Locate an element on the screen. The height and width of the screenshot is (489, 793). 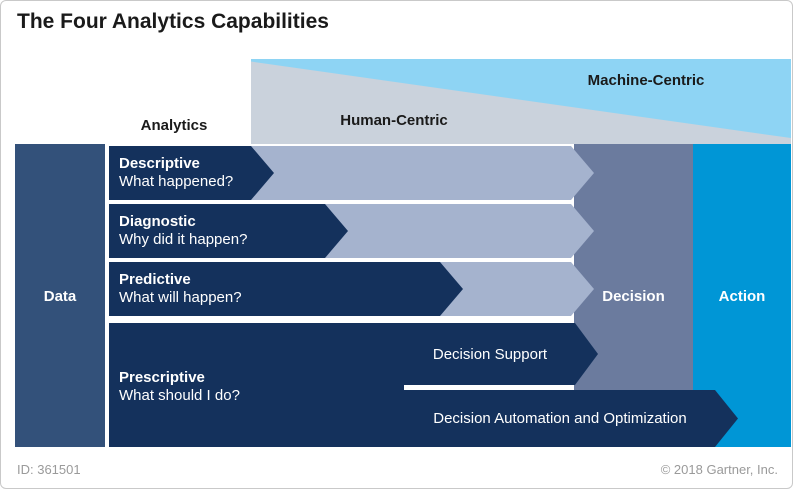
row-question: What should I do? is located at coordinates (179, 395).